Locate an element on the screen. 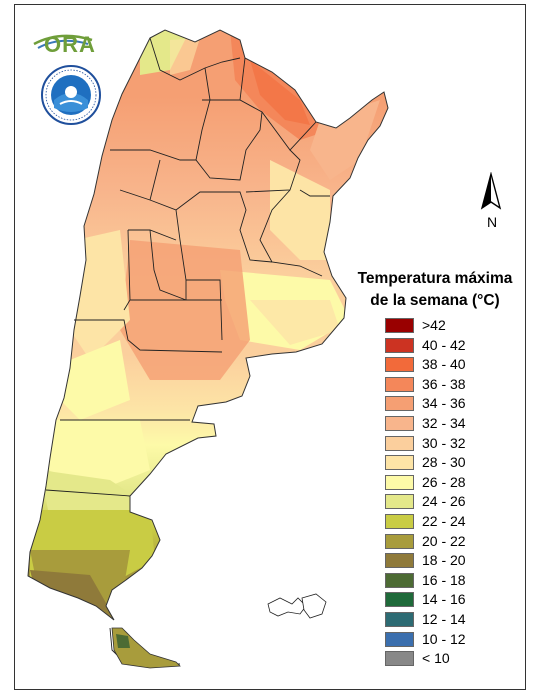  north-arrow-icon is located at coordinates (491, 191).